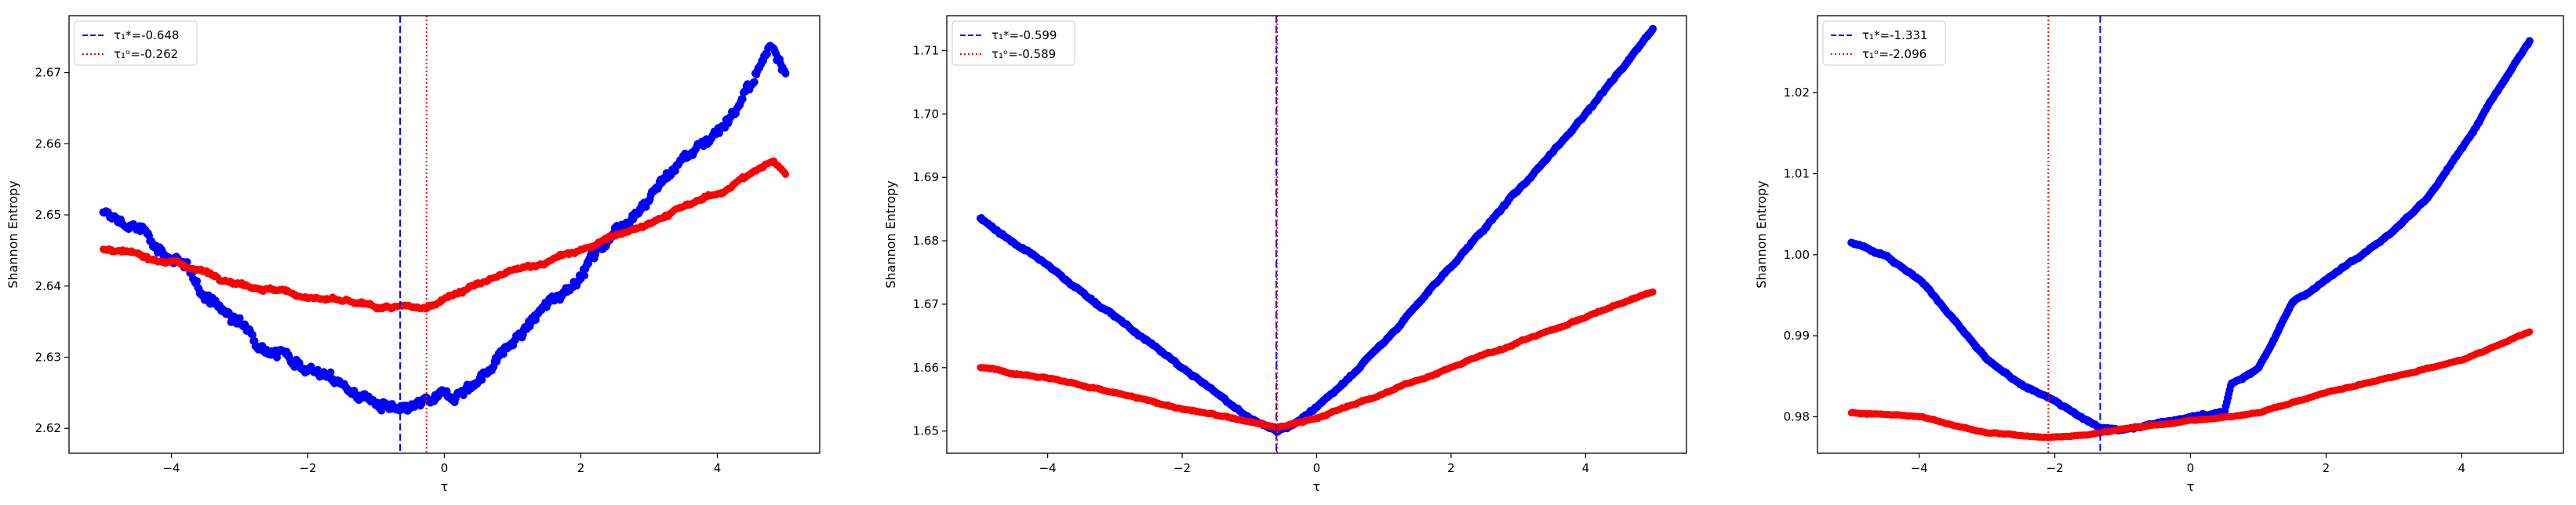 The height and width of the screenshot is (505, 2576). What do you see at coordinates (1797, 255) in the screenshot?
I see `y-tick-label: 1.00` at bounding box center [1797, 255].